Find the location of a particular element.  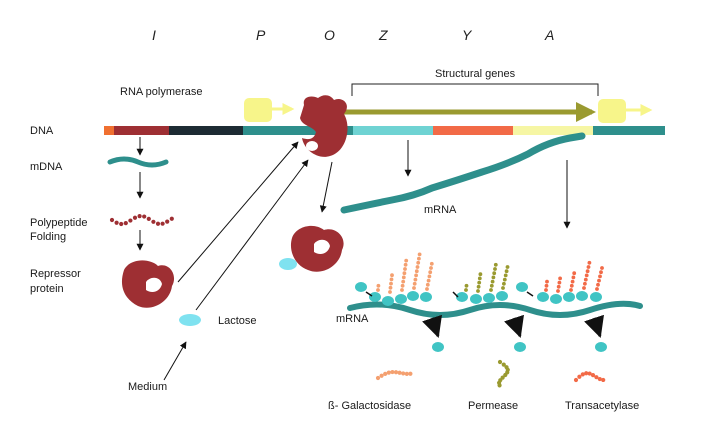

gene-y-segment is located at coordinates (473, 130).